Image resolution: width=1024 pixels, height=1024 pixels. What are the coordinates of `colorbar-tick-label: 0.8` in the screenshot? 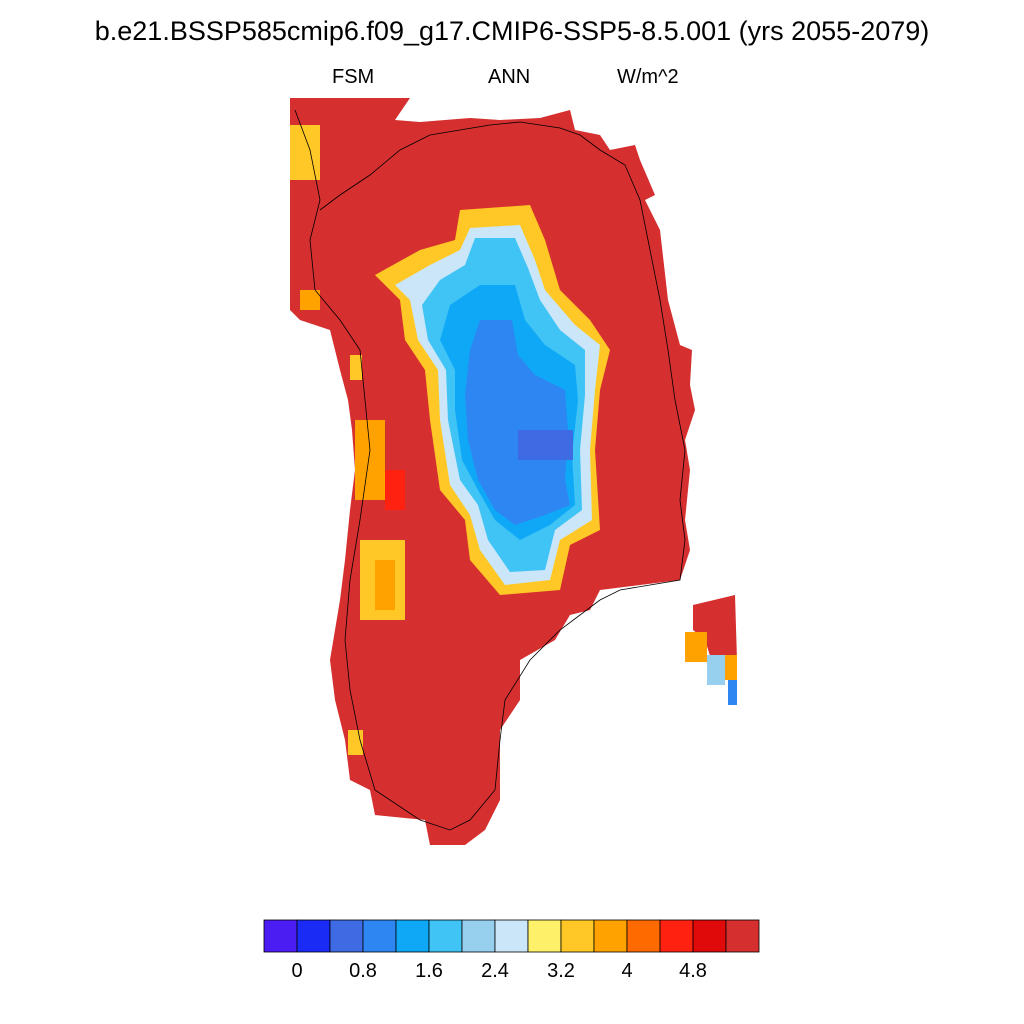 It's located at (363, 971).